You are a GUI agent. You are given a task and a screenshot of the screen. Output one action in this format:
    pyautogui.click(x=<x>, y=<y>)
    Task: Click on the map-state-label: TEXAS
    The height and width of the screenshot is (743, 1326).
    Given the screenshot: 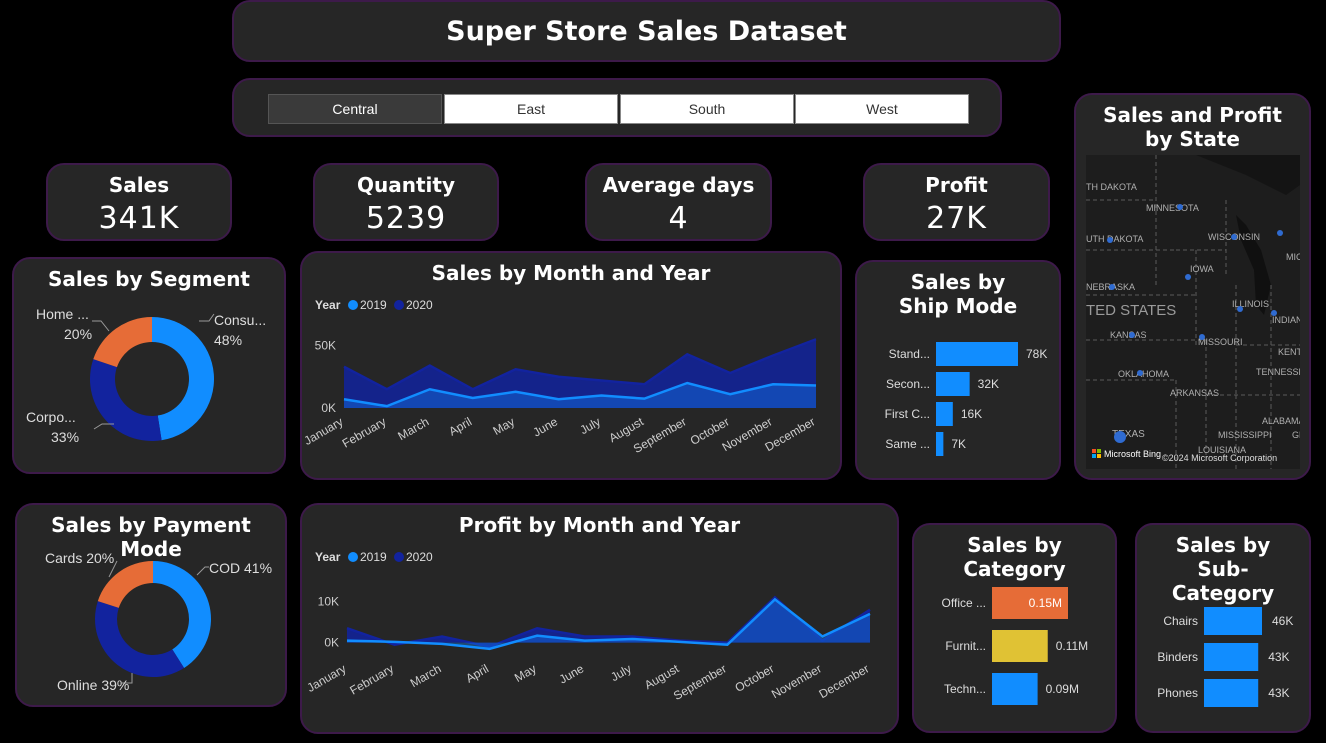 What is the action you would take?
    pyautogui.click(x=1128, y=434)
    